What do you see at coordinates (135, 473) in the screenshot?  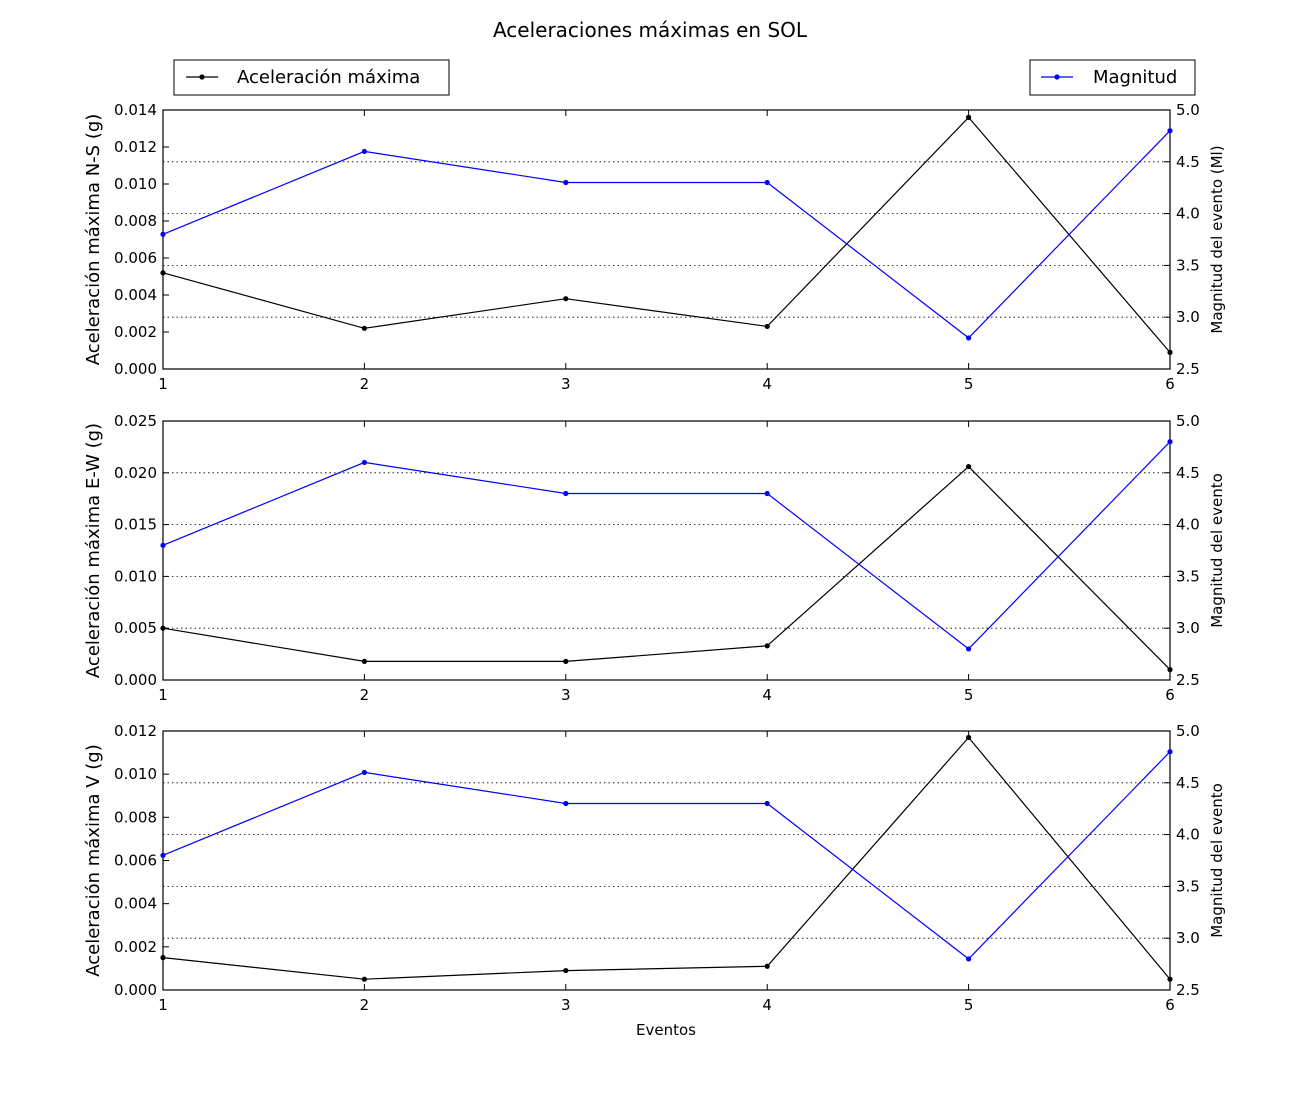 I see `y-tick-label: 0.020` at bounding box center [135, 473].